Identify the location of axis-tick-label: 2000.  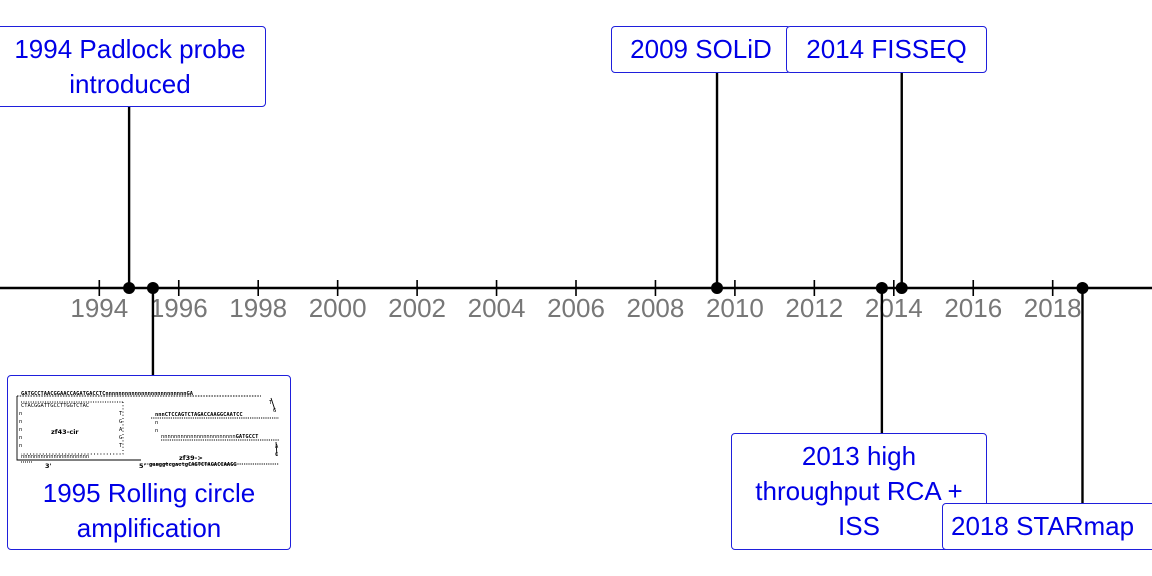
(338, 308).